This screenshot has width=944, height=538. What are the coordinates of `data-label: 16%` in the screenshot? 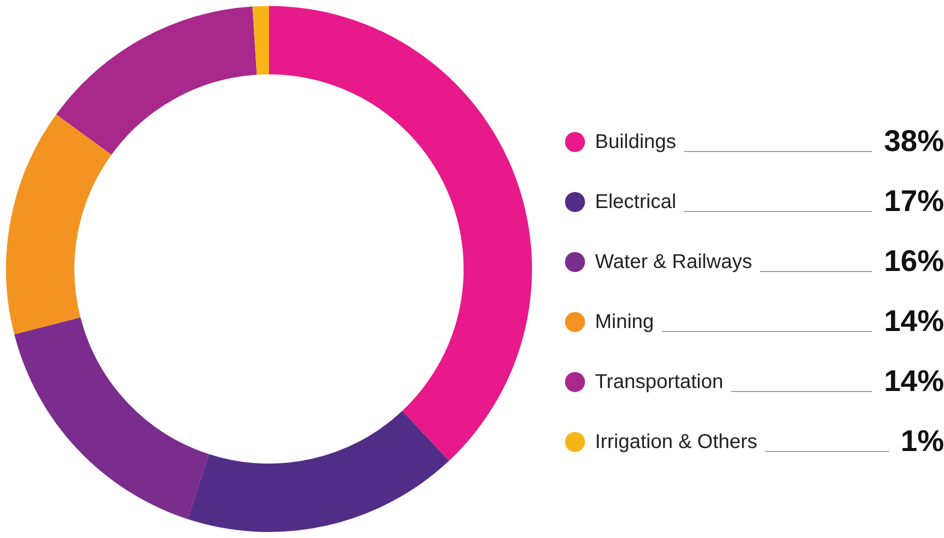 It's located at (914, 262).